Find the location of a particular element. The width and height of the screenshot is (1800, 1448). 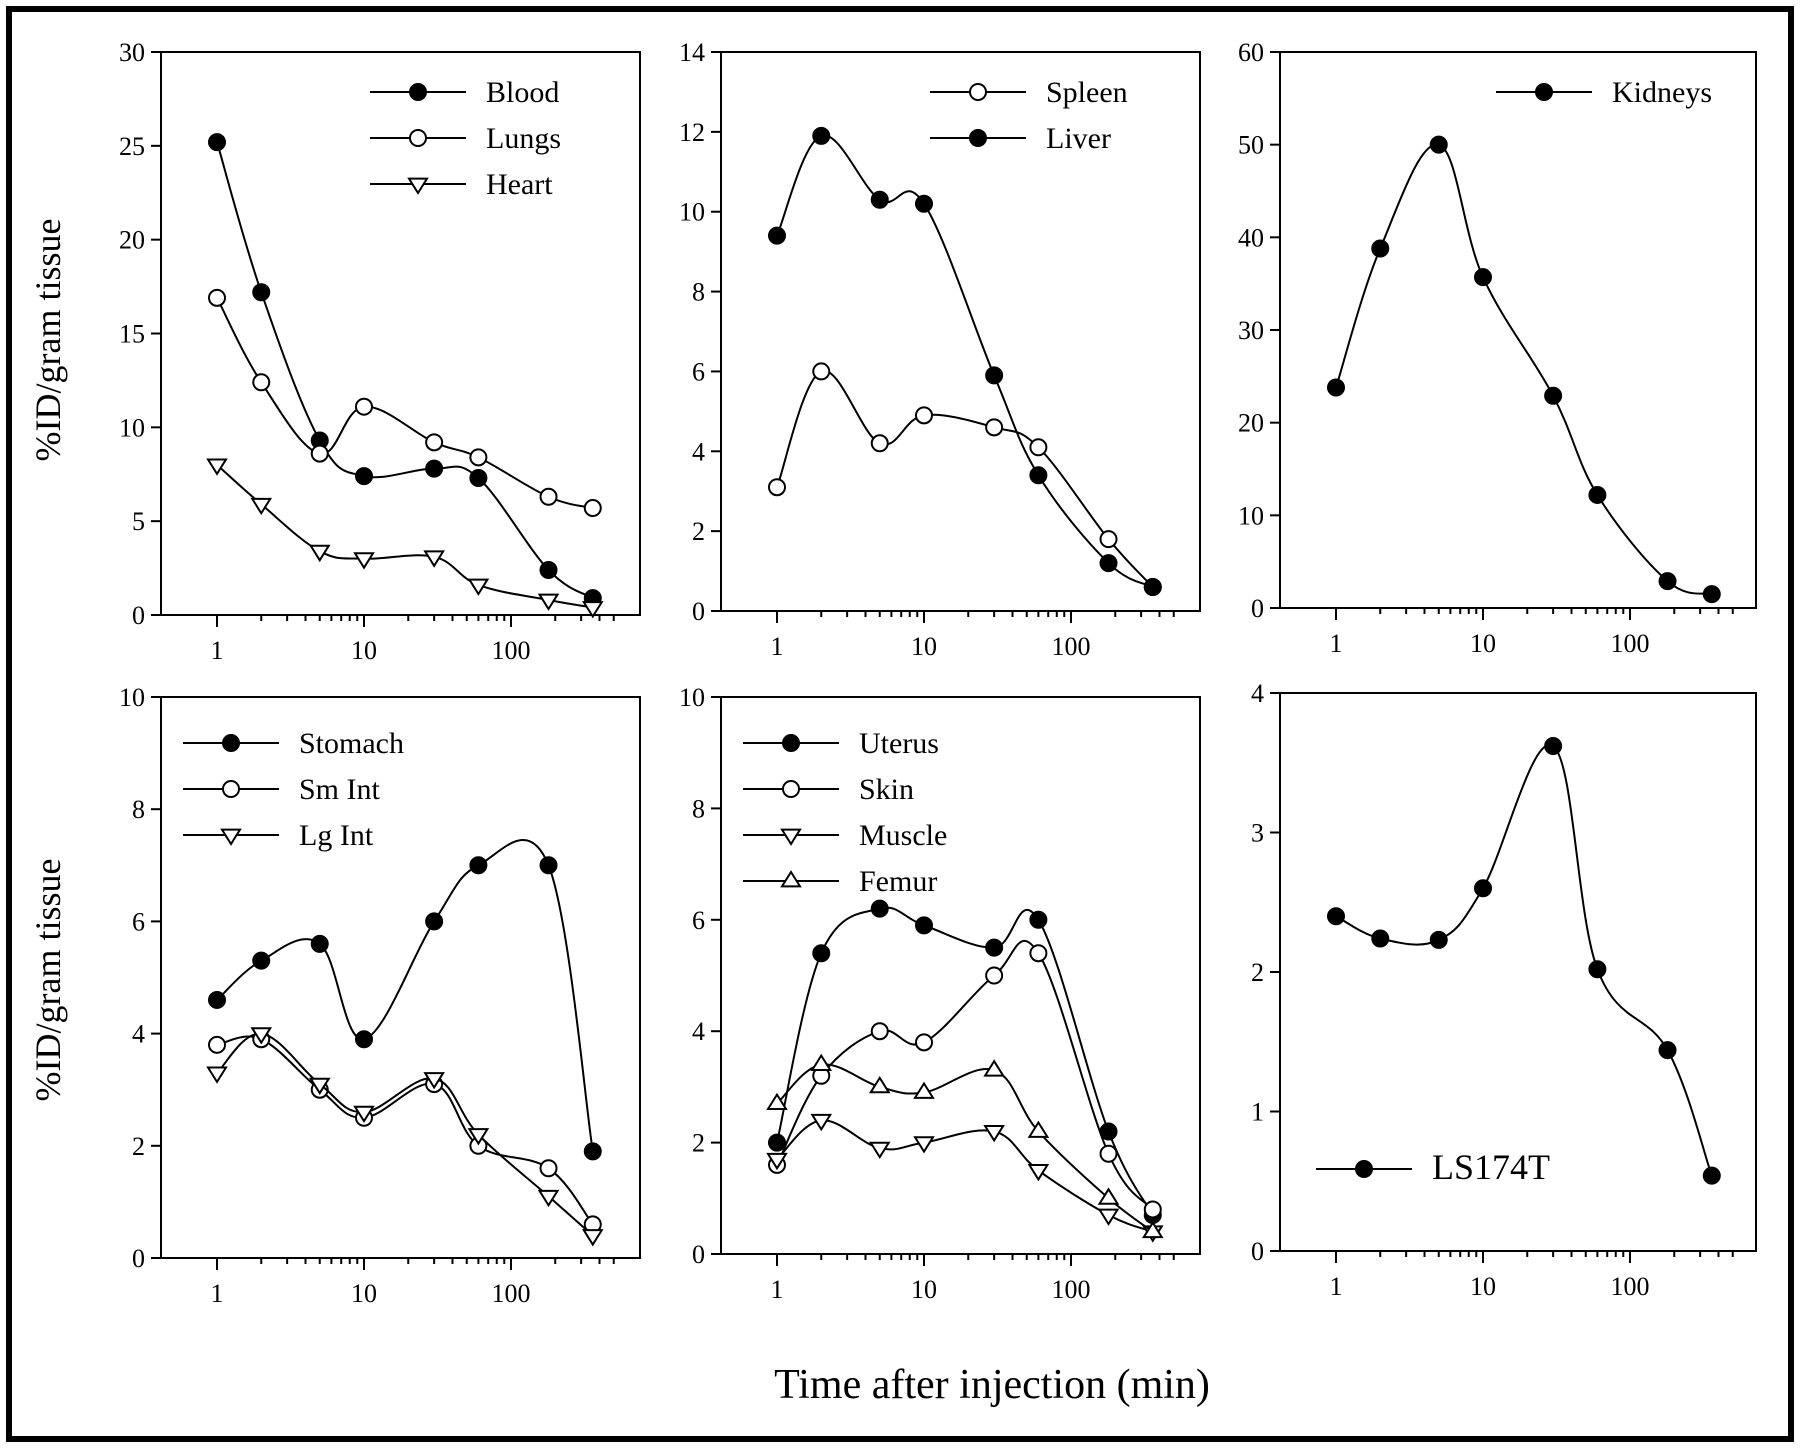

y-axis-label-bottom: %ID/gram tissue is located at coordinates (48, 980).